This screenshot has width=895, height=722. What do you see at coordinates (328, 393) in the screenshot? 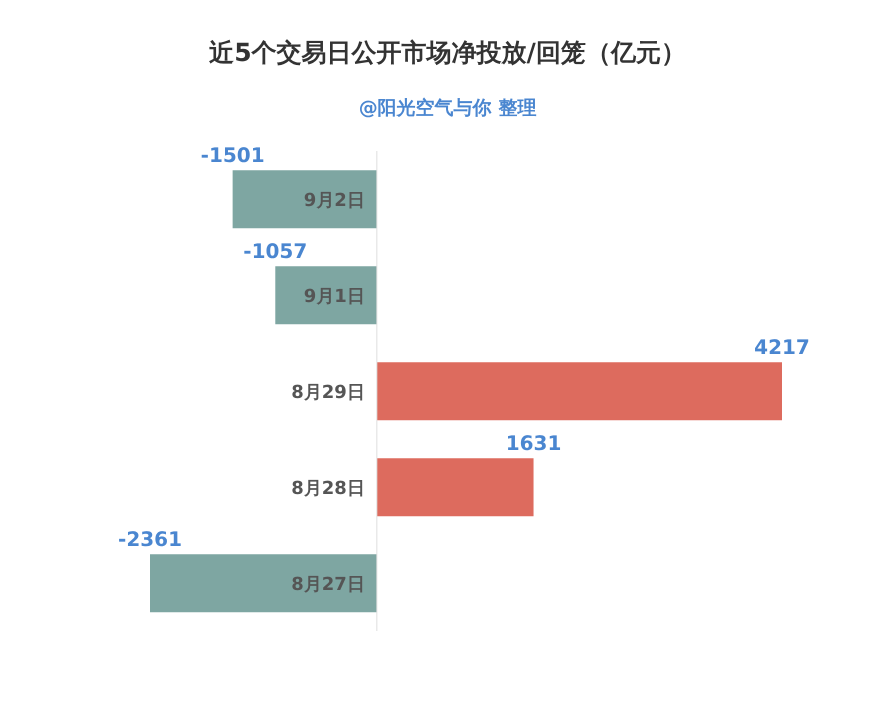
I see `y-tick-label: 8月29日` at bounding box center [328, 393].